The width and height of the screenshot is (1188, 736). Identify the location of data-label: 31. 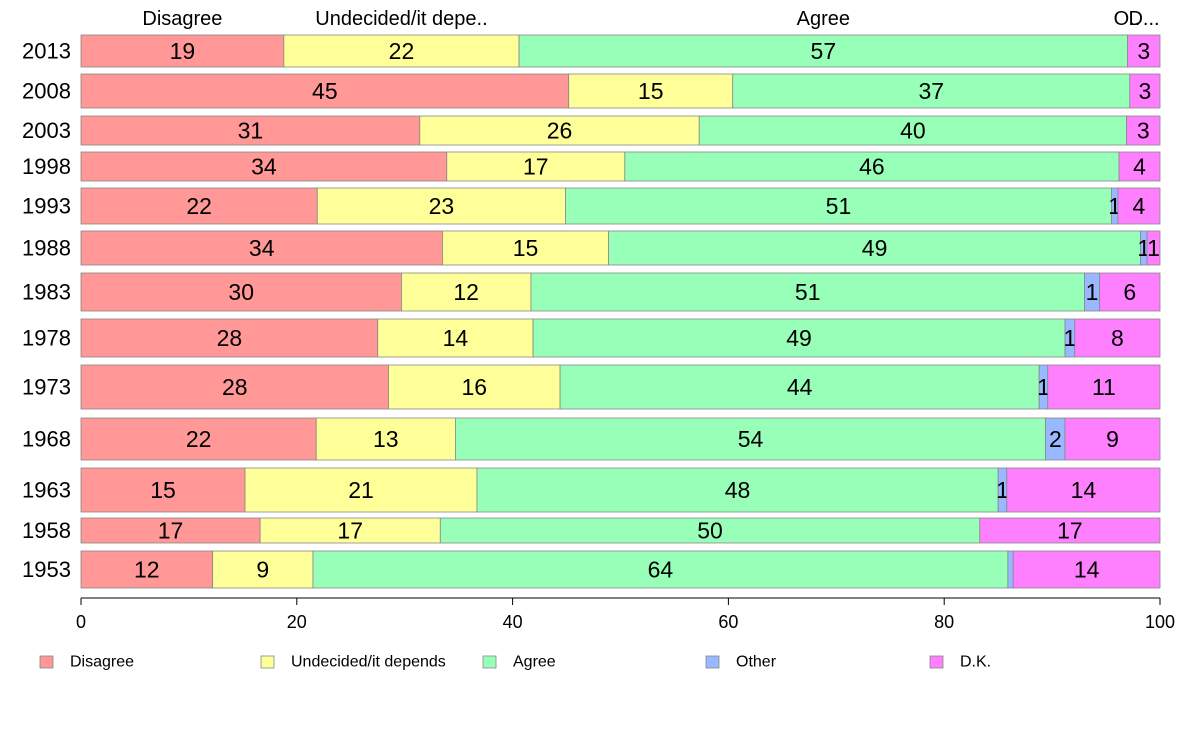
(251, 131).